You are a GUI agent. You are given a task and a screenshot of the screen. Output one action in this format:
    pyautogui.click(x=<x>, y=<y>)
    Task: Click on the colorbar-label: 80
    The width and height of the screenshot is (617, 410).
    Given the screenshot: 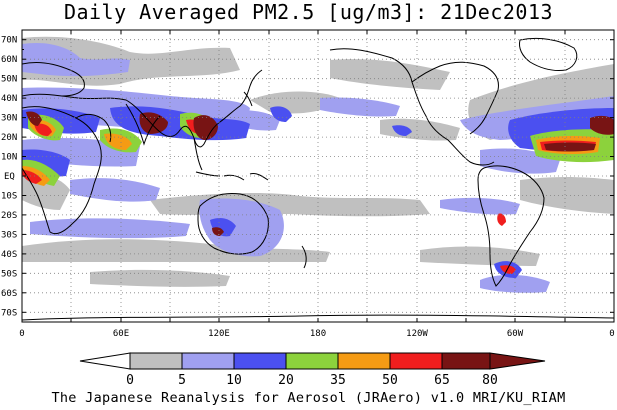 What is the action you would take?
    pyautogui.click(x=490, y=380)
    